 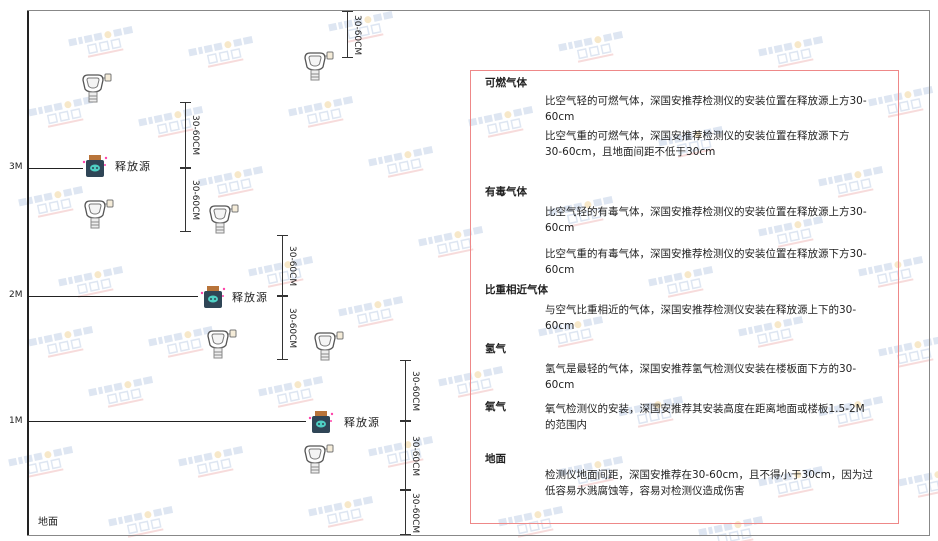 What do you see at coordinates (167, 421) in the screenshot?
I see `level-1m-line` at bounding box center [167, 421].